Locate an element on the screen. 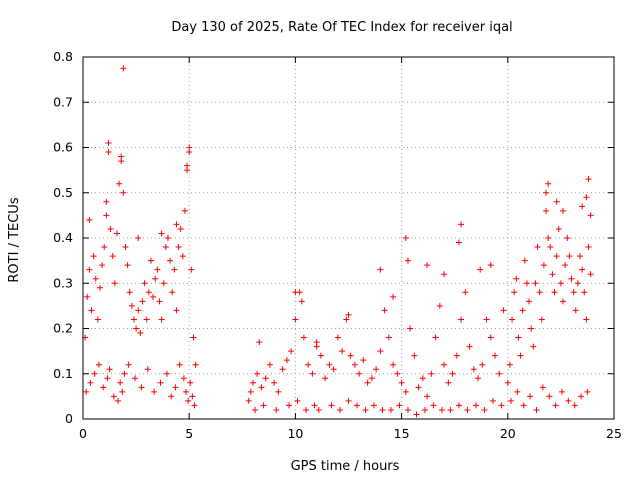 The width and height of the screenshot is (640, 480). y-tick-label: 0.2 is located at coordinates (63, 328).